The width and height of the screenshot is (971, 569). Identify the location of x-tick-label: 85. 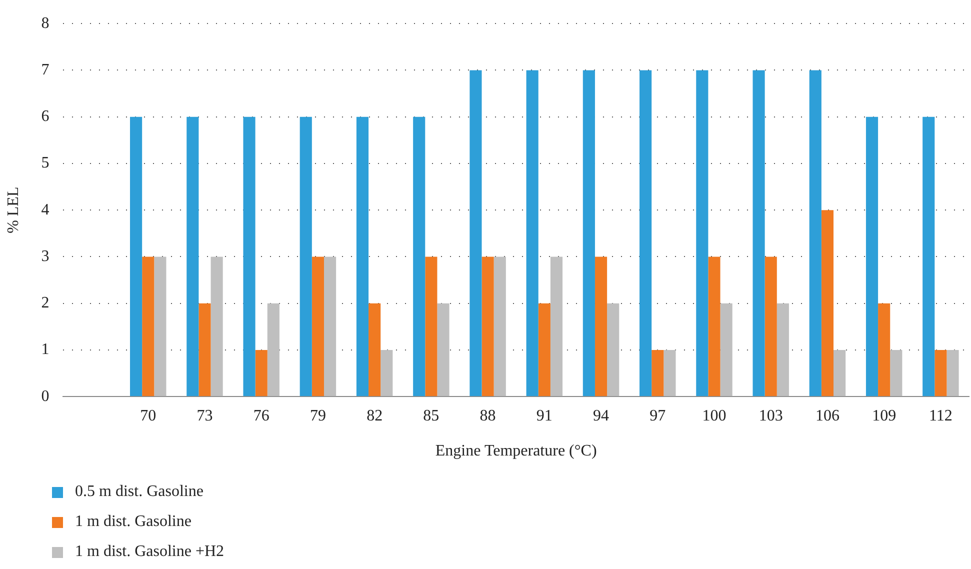
(431, 415).